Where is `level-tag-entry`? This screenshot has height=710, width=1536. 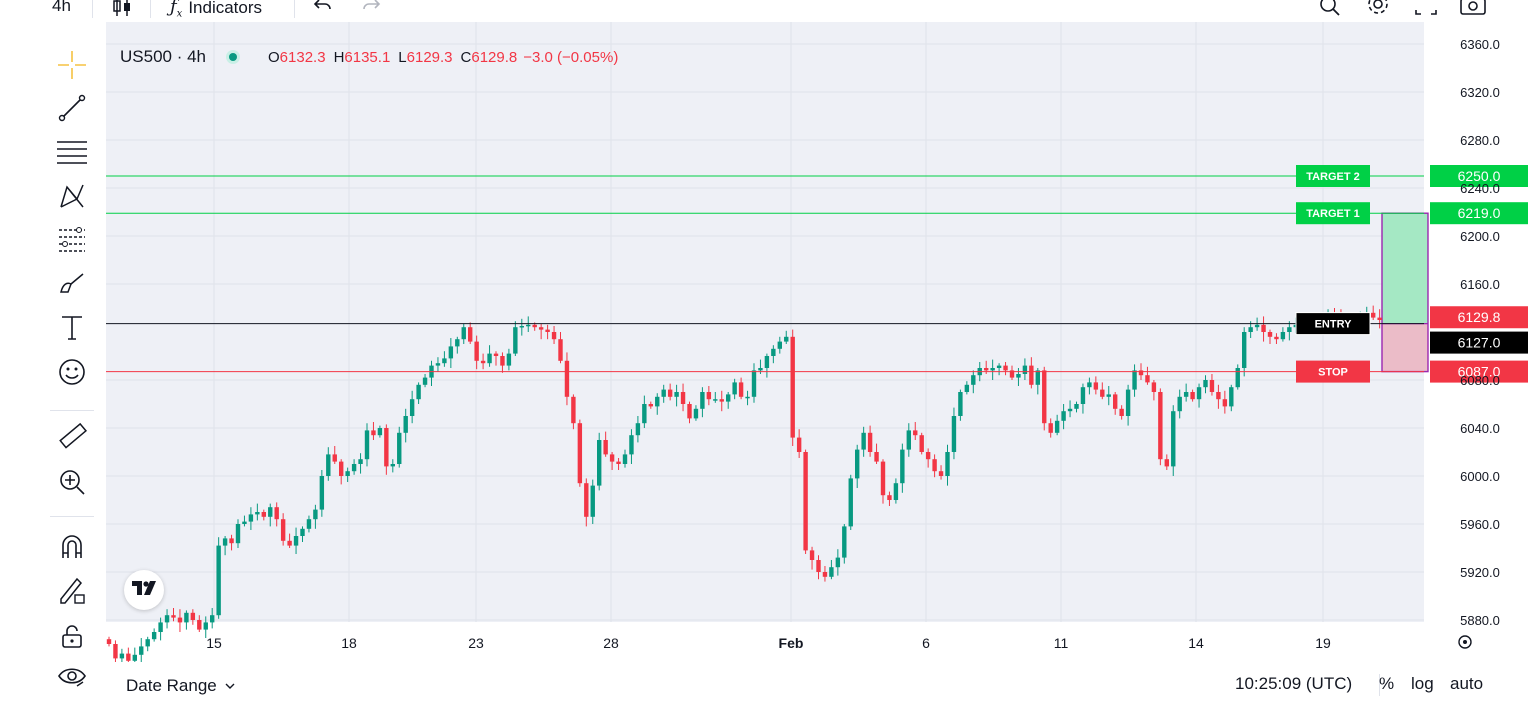
level-tag-entry is located at coordinates (1333, 324).